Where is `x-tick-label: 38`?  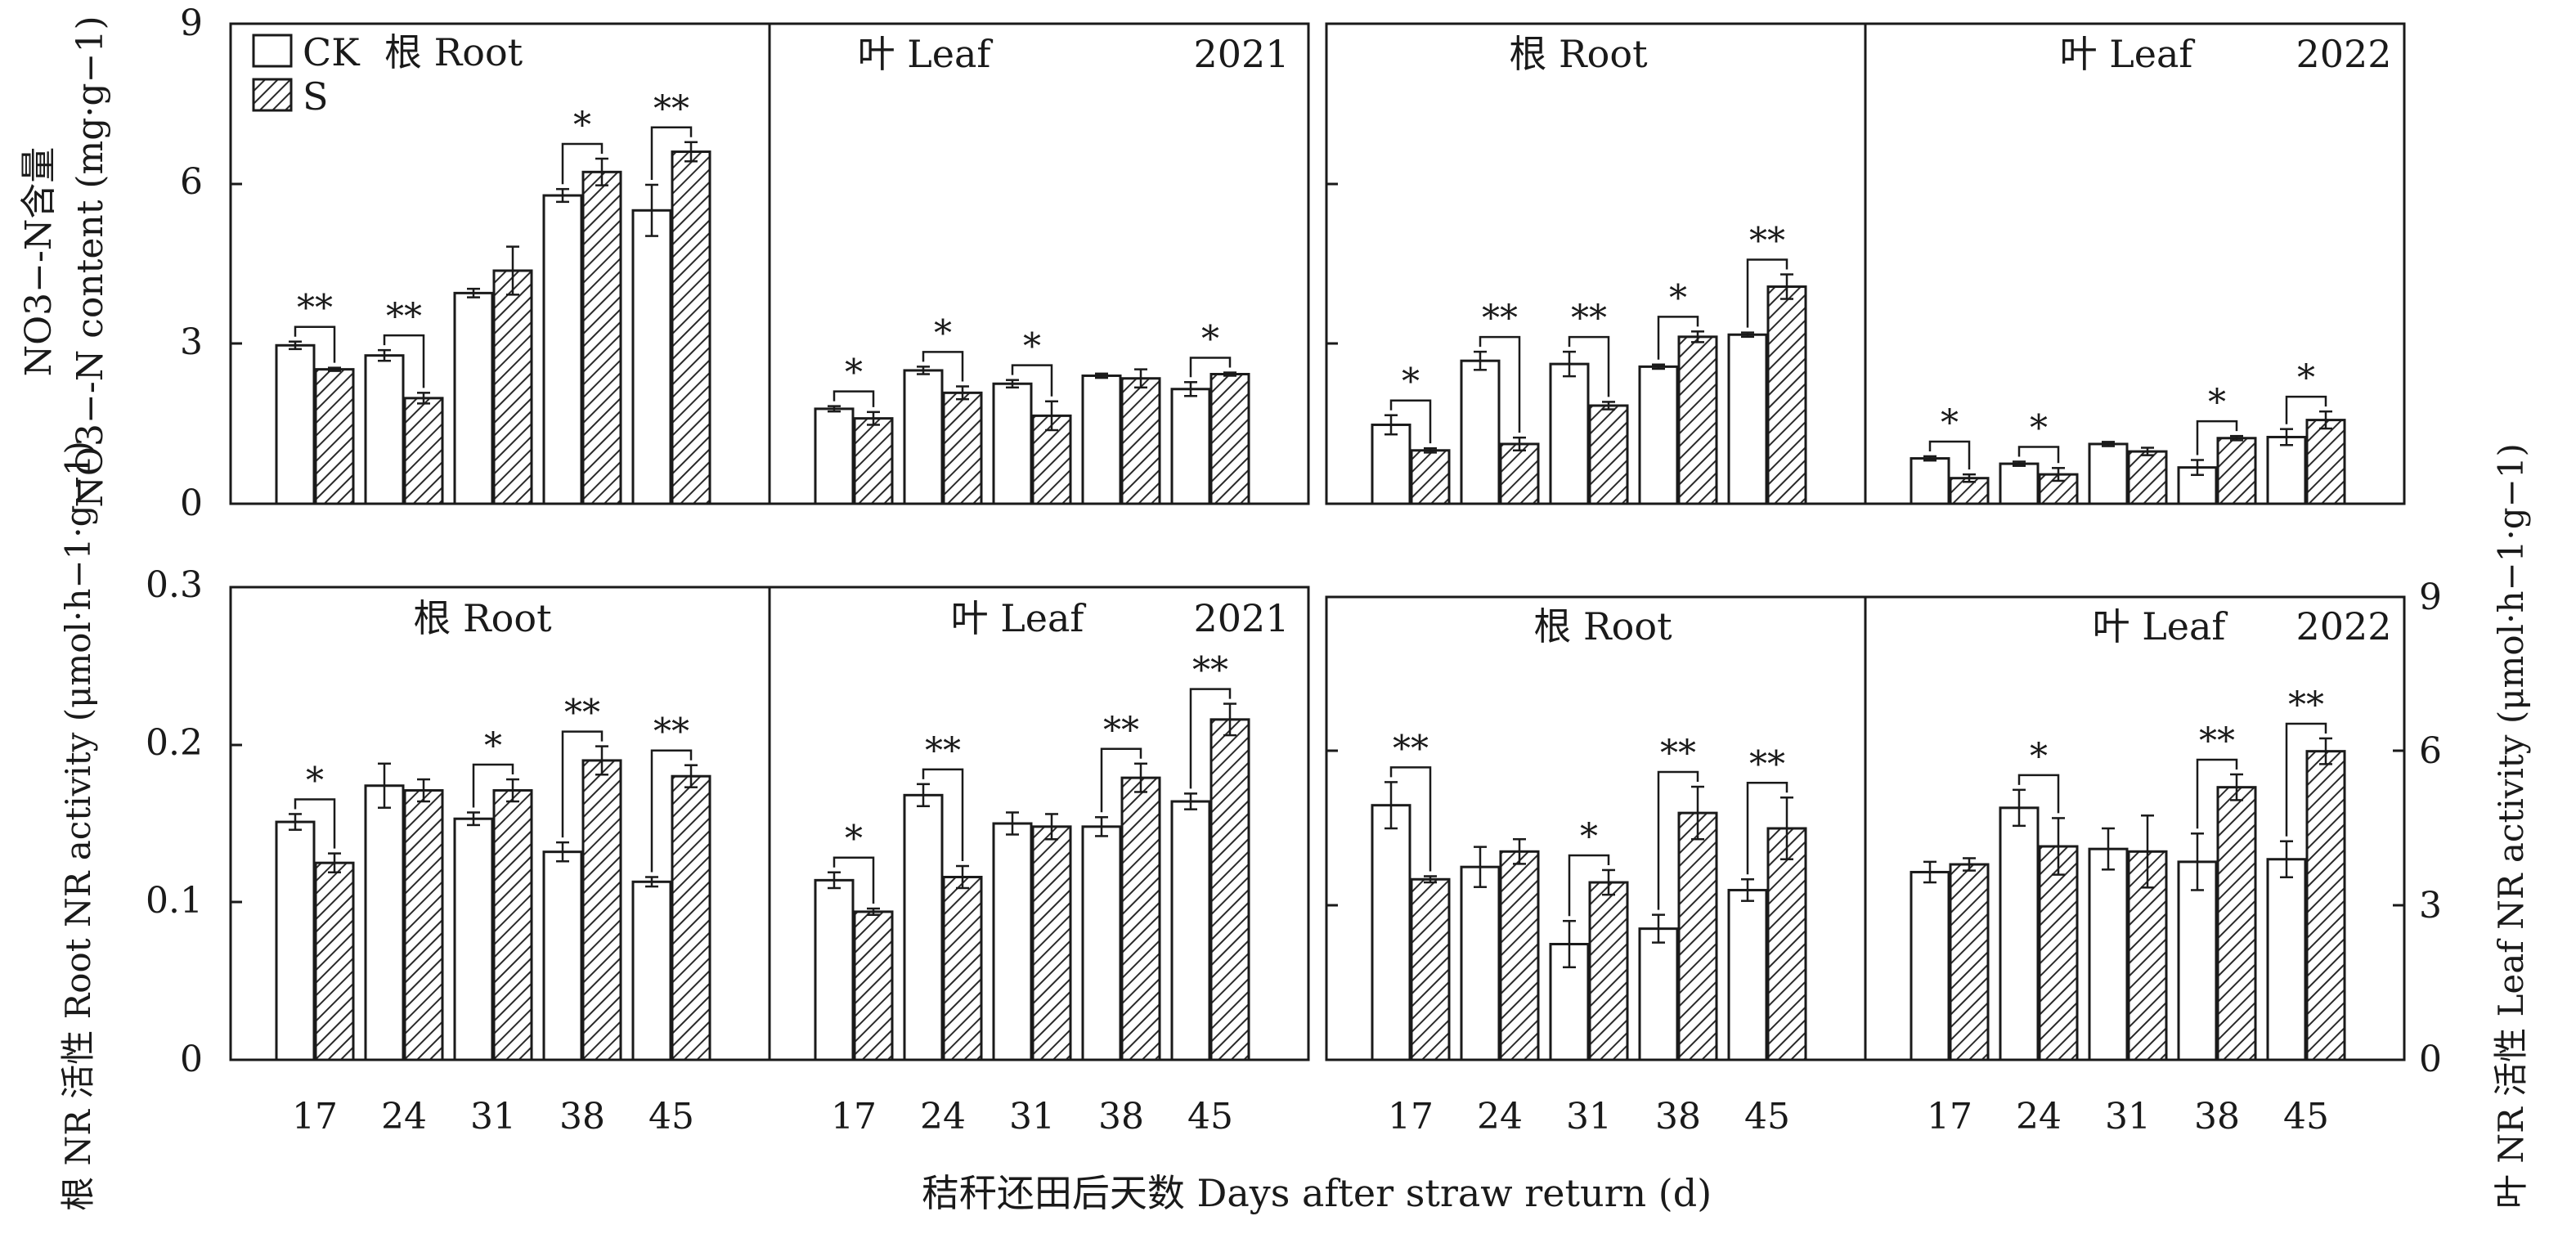 x-tick-label: 38 is located at coordinates (582, 1117).